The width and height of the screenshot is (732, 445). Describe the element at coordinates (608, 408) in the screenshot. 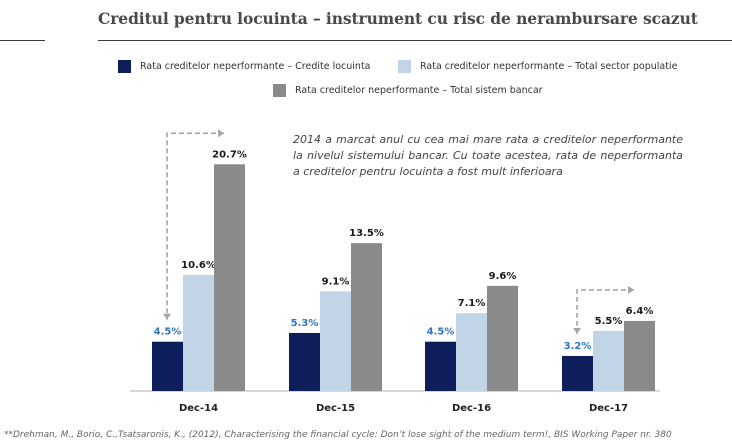

I see `x-tick-label: Dec-17` at that location.